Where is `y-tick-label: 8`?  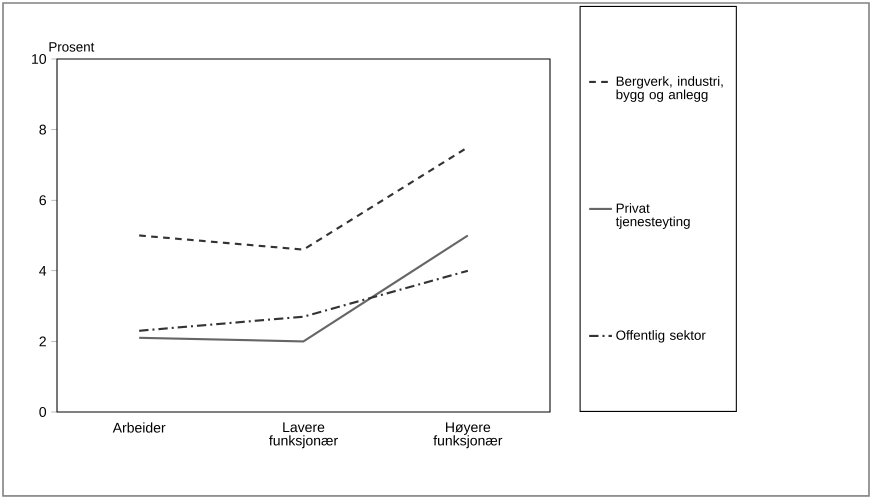
y-tick-label: 8 is located at coordinates (42, 129).